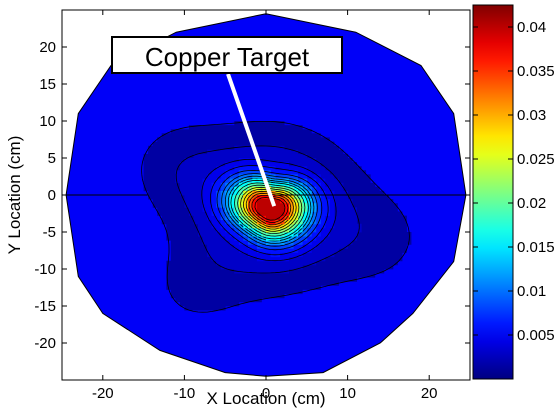  I want to click on colorbar-tick-label: 0.02, so click(531, 203).